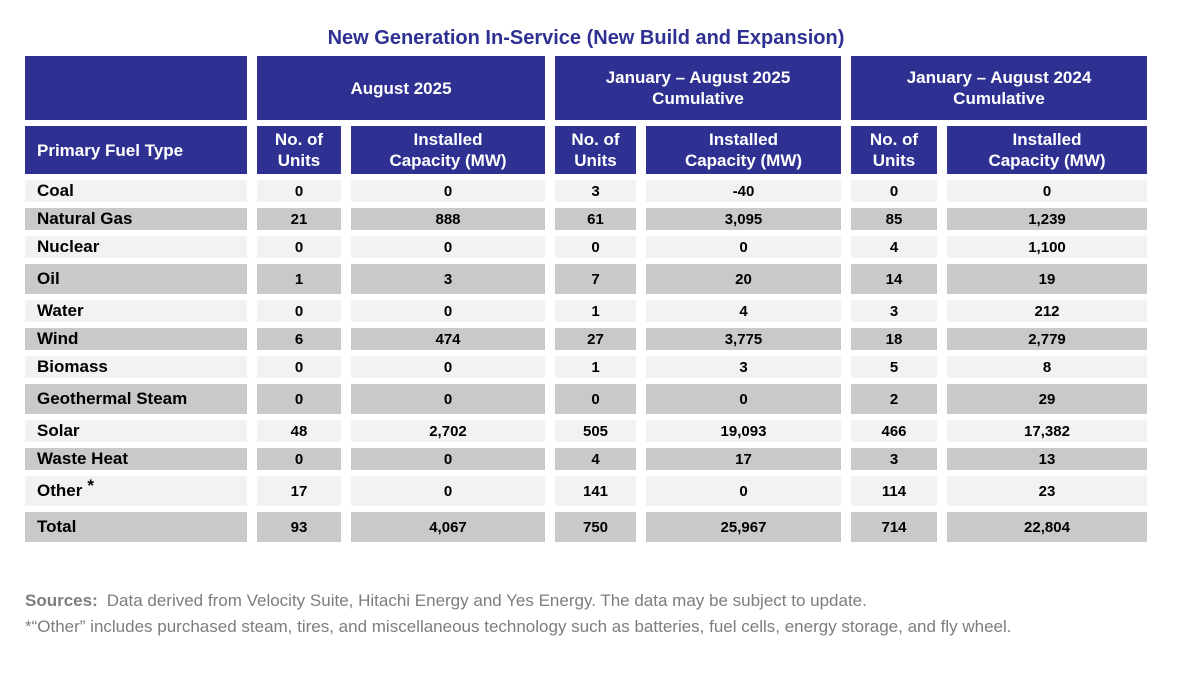 This screenshot has height=684, width=1200. I want to click on value-cell: 22,804, so click(1047, 527).